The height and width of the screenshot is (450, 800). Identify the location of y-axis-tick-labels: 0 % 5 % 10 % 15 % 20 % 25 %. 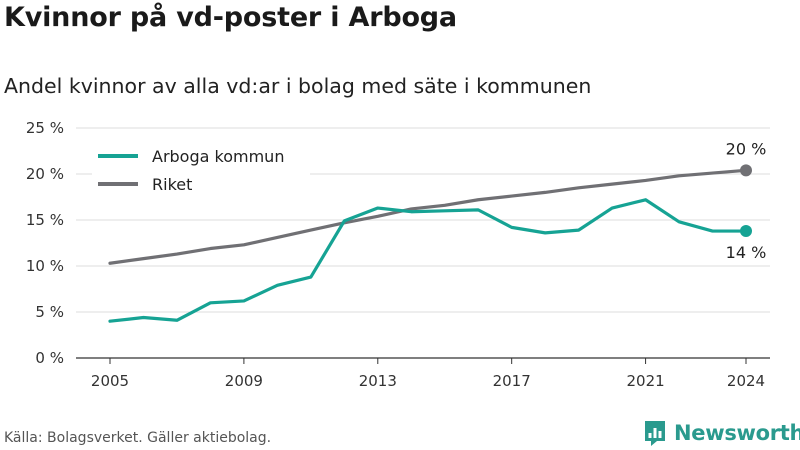
(45, 243).